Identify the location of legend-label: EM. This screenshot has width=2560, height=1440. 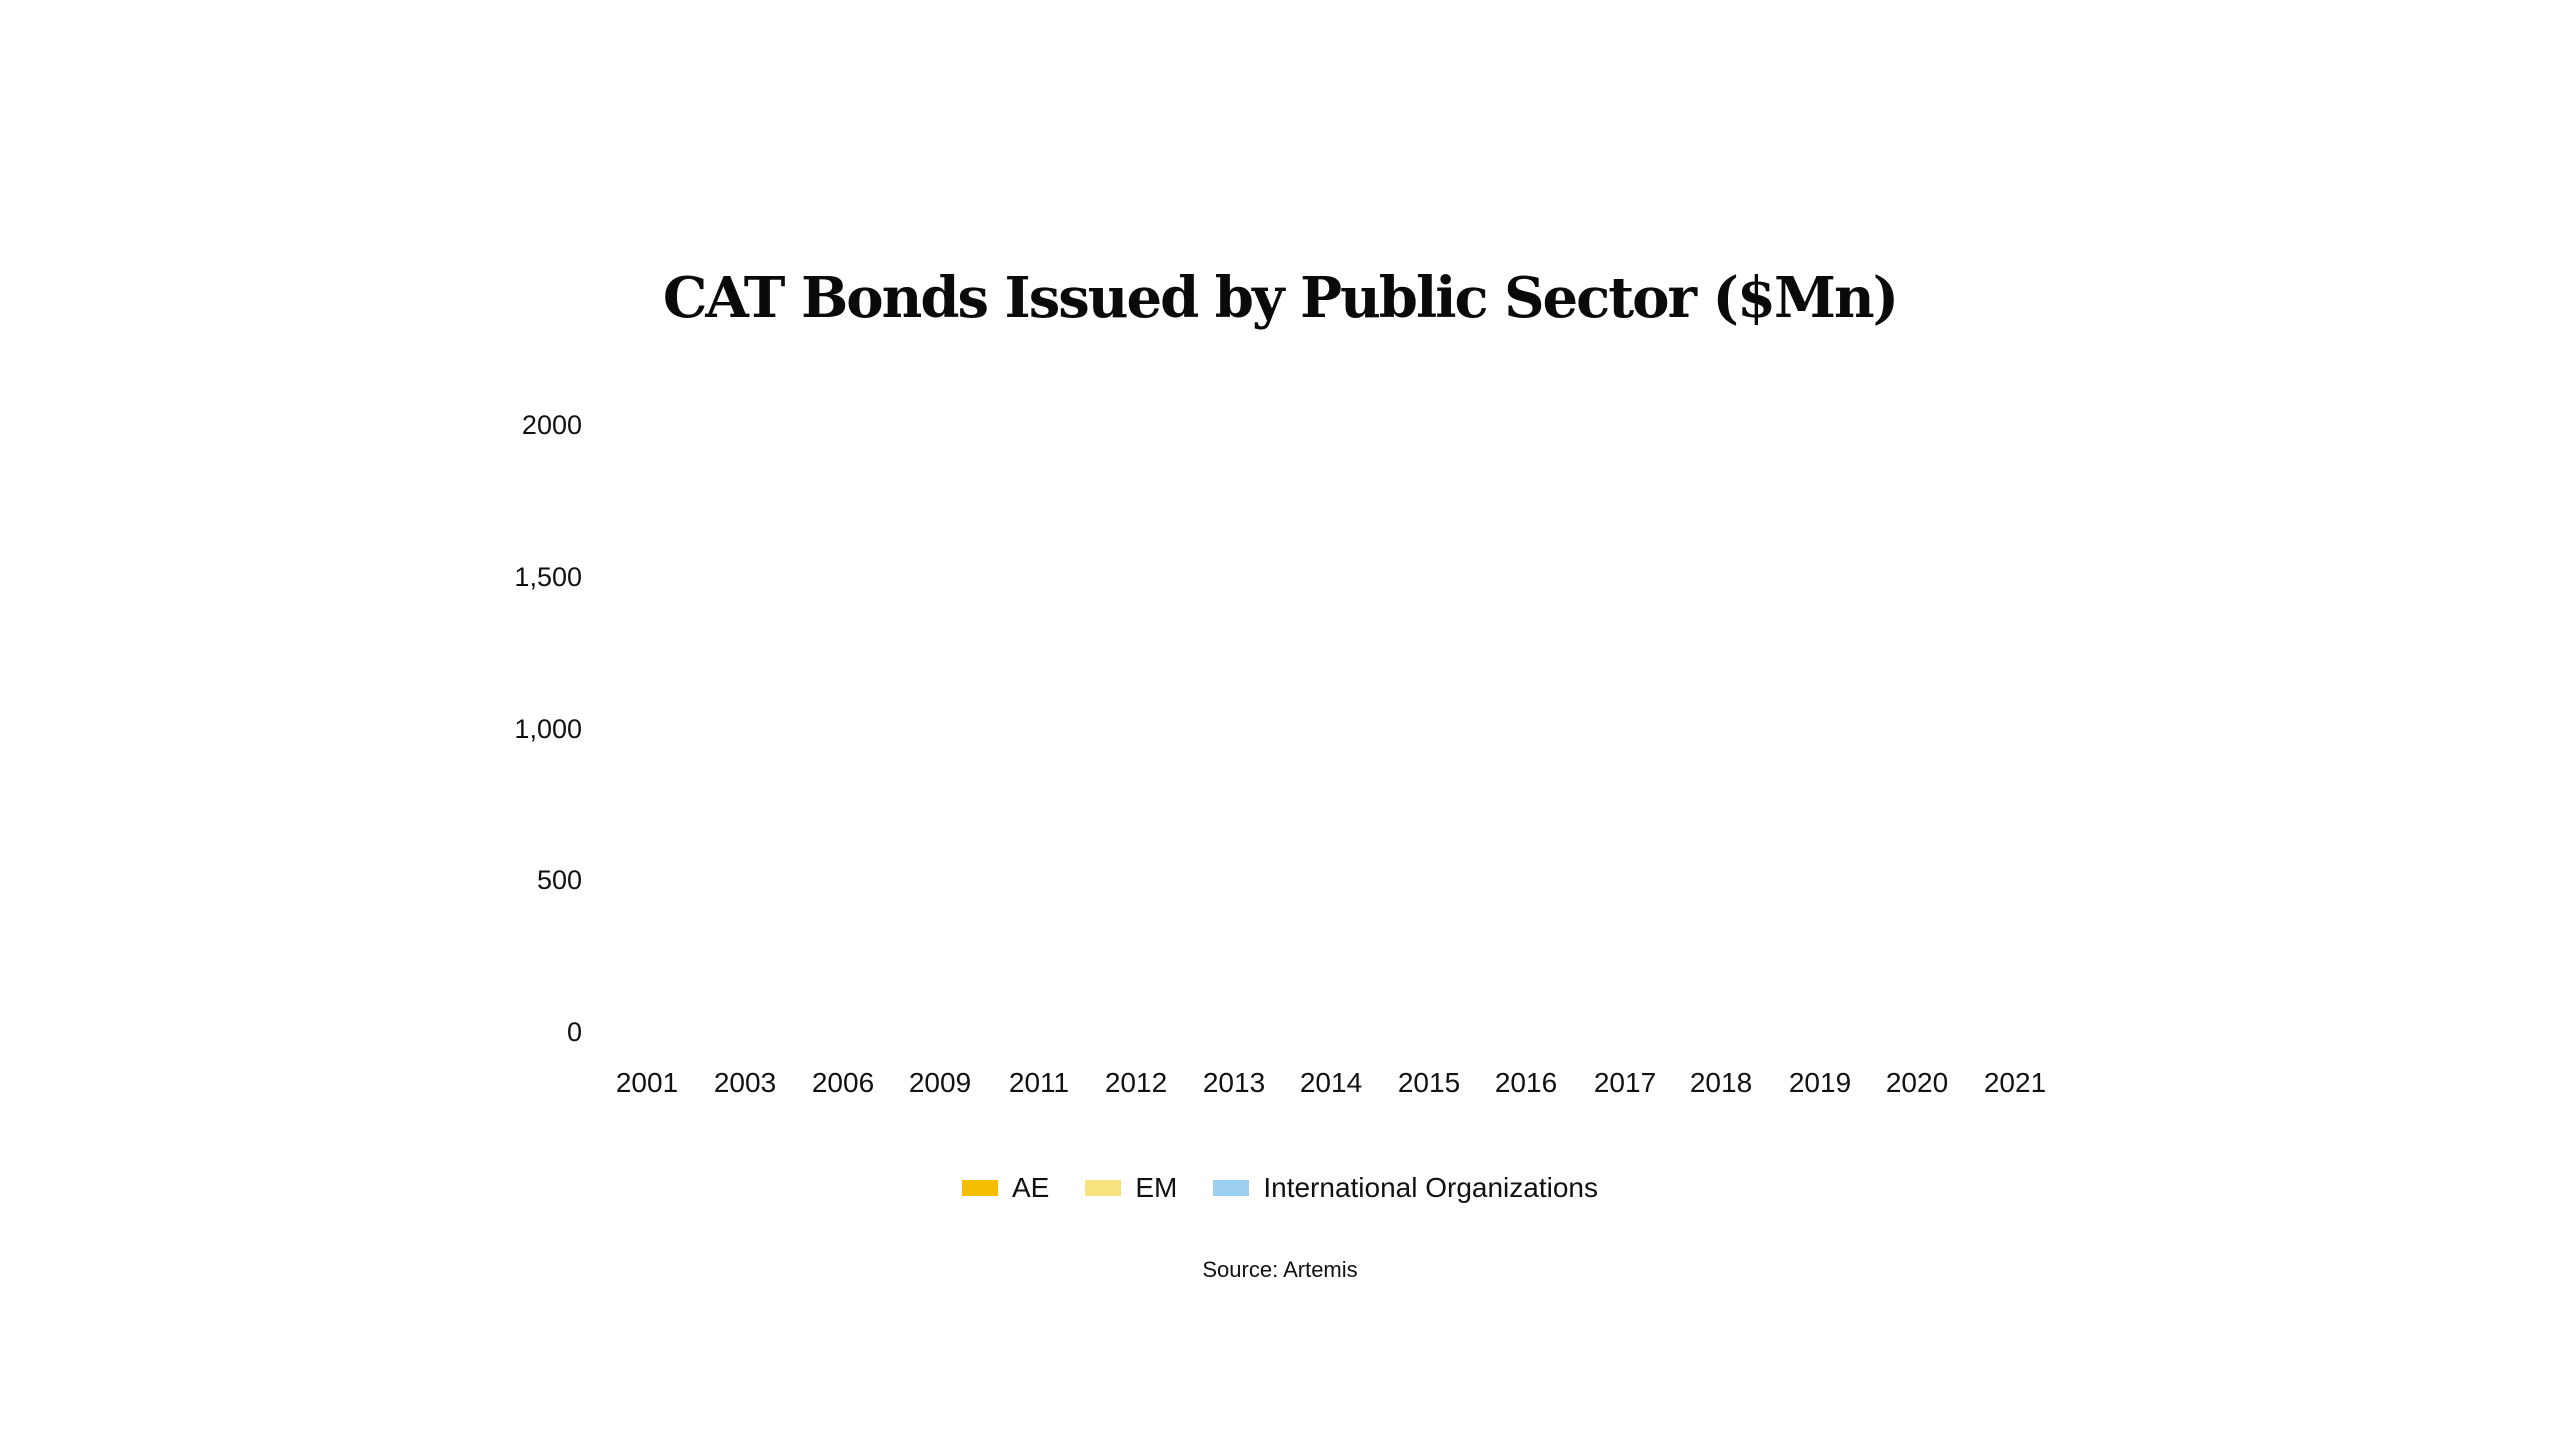
(1156, 1187).